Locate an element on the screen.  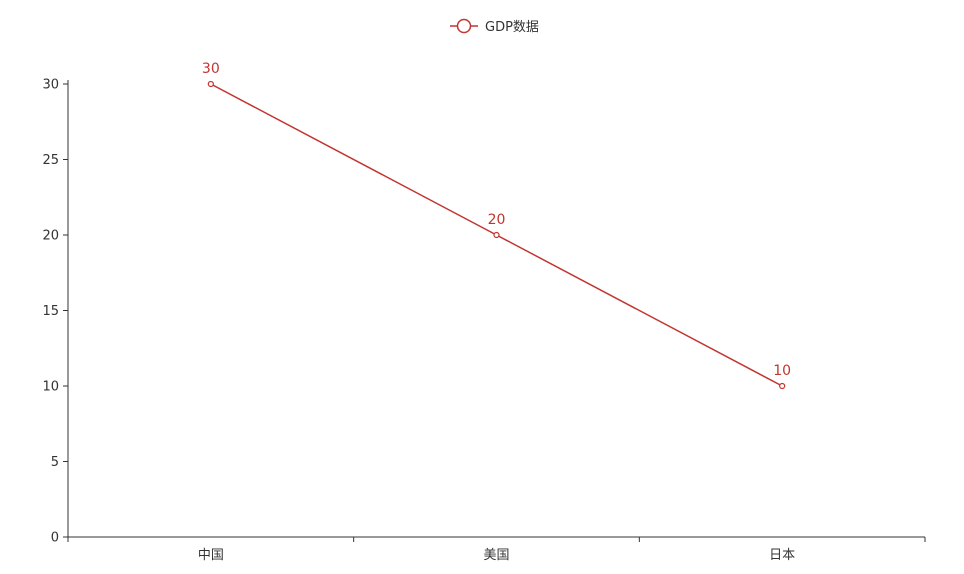
legend-circle-marker is located at coordinates (464, 26).